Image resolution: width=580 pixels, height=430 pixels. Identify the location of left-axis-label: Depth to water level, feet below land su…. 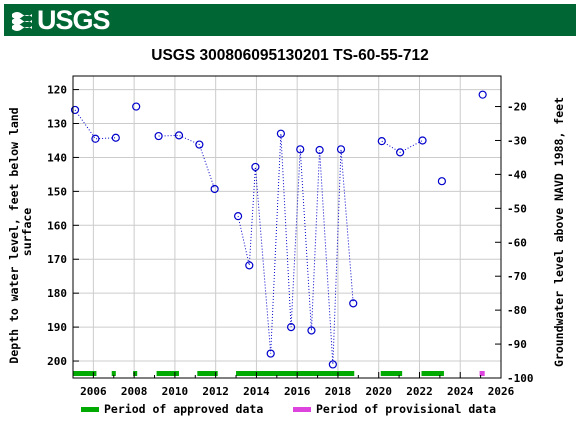
(20, 231).